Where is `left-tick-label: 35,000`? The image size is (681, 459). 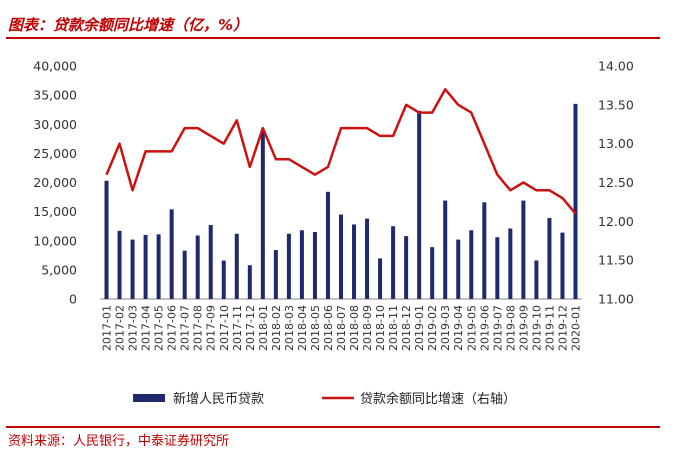
left-tick-label: 35,000 is located at coordinates (55, 95).